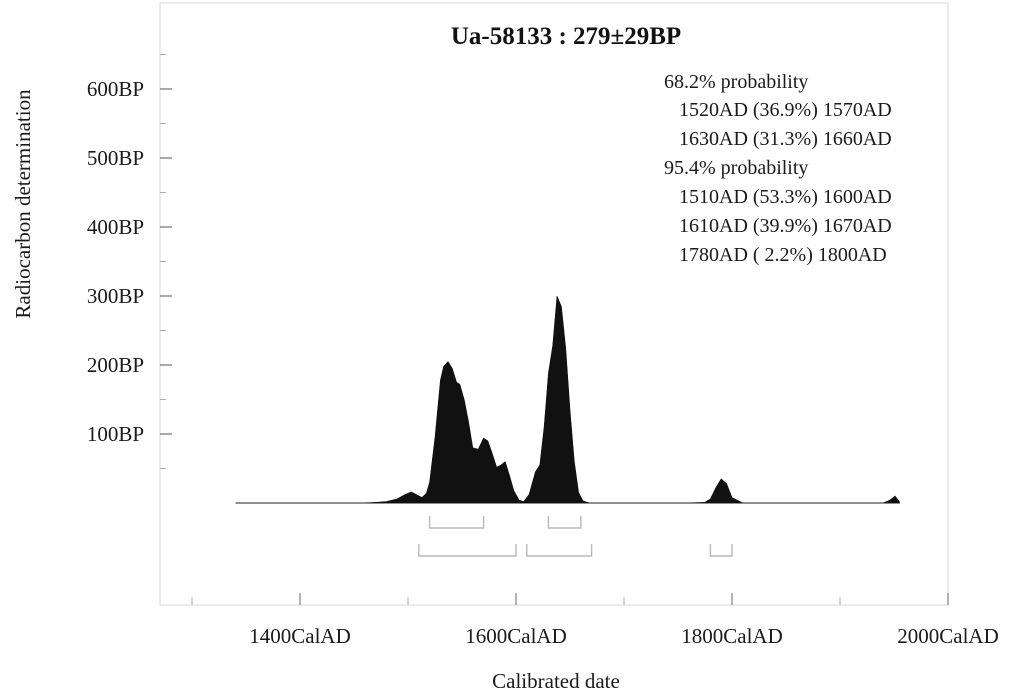  I want to click on y-axis-label: Radiocarbon determination, so click(23, 204).